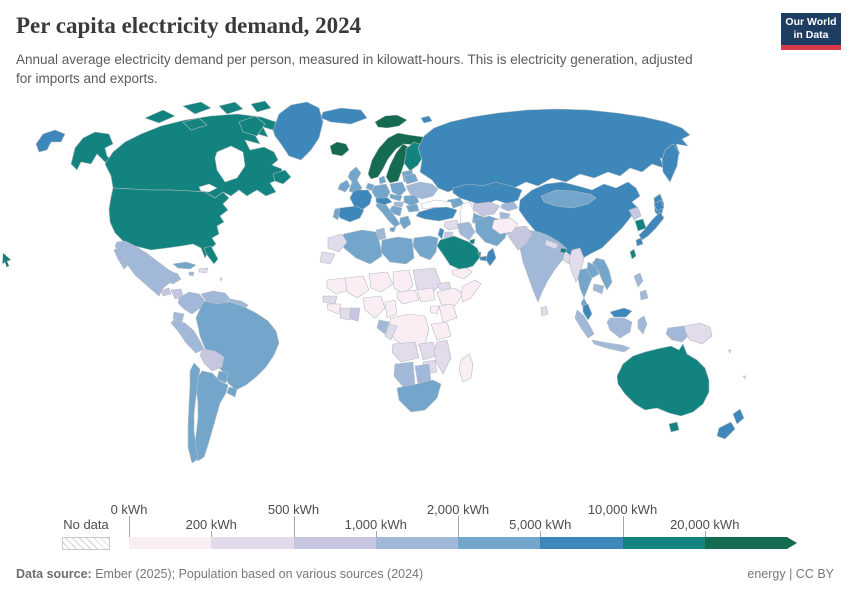 This screenshot has height=600, width=850. What do you see at coordinates (519, 238) in the screenshot?
I see `country-pakistan` at bounding box center [519, 238].